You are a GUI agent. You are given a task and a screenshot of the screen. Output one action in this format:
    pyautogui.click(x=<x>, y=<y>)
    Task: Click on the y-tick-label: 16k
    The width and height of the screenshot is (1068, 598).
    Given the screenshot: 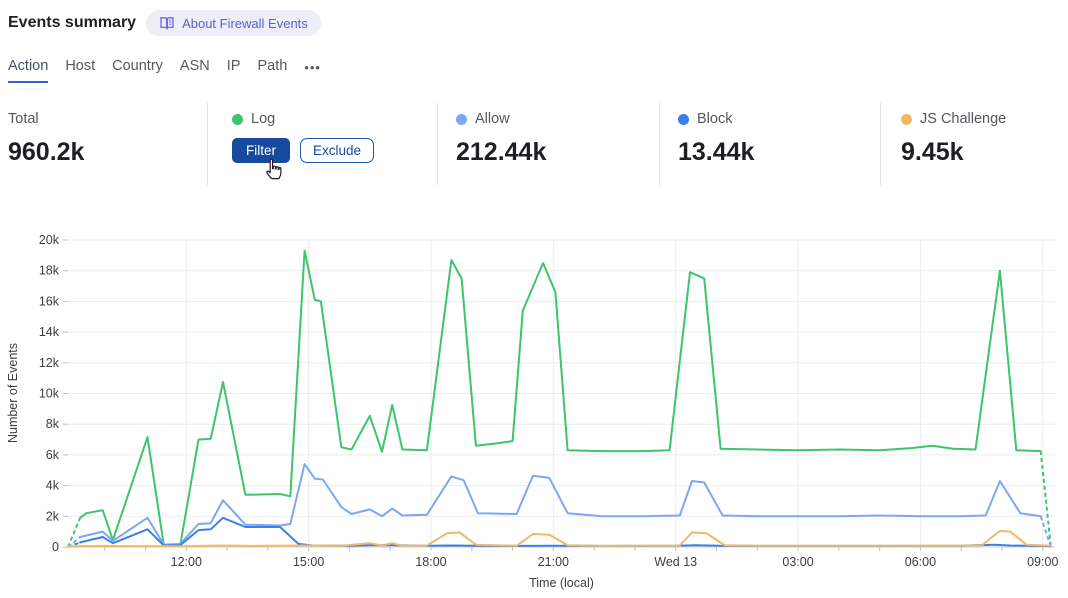 What is the action you would take?
    pyautogui.click(x=49, y=301)
    